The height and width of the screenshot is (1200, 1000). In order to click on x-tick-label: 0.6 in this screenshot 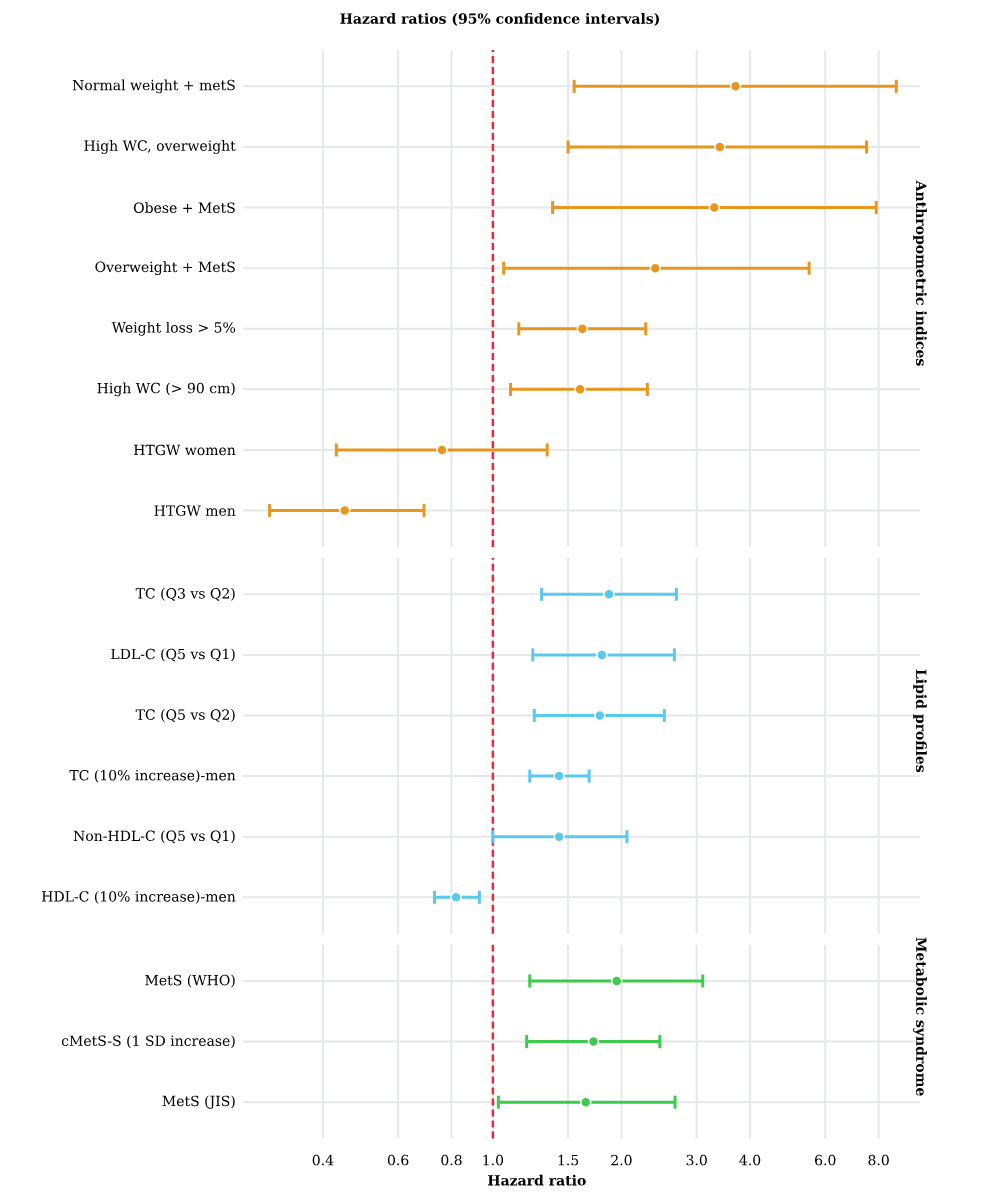, I will do `click(398, 1160)`.